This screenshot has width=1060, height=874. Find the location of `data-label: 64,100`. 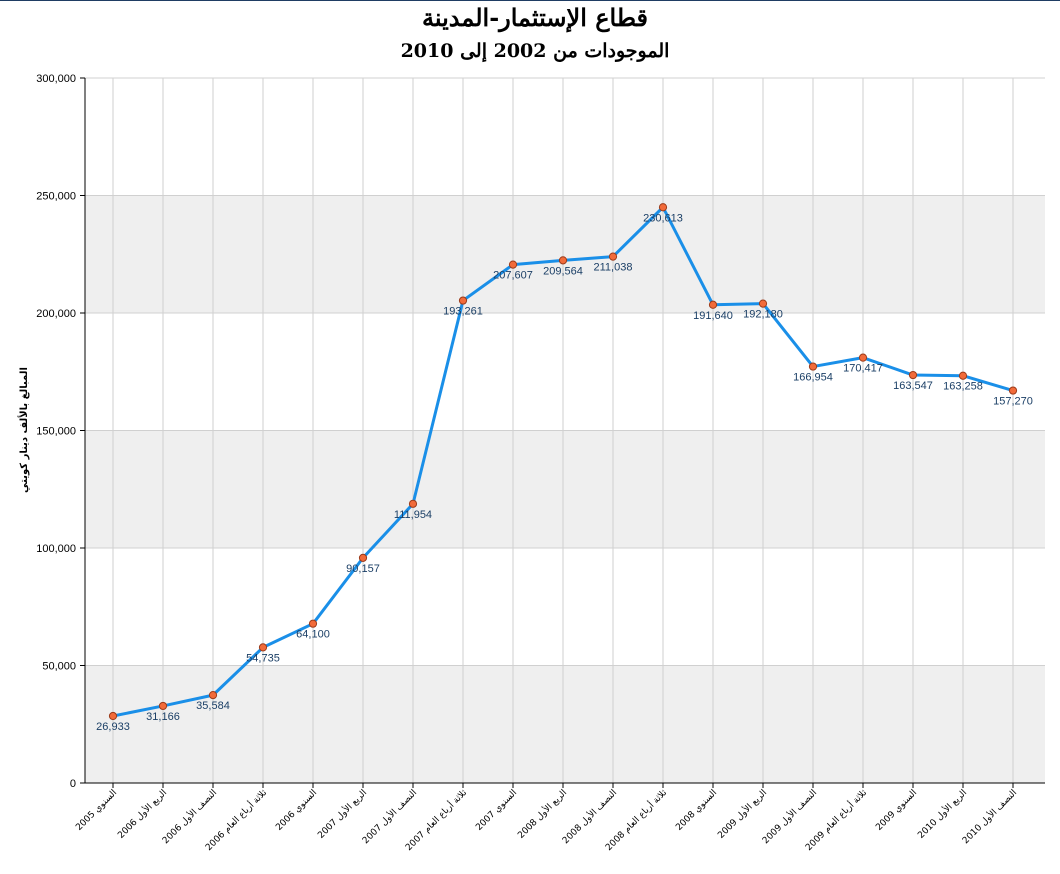

data-label: 64,100 is located at coordinates (313, 635).